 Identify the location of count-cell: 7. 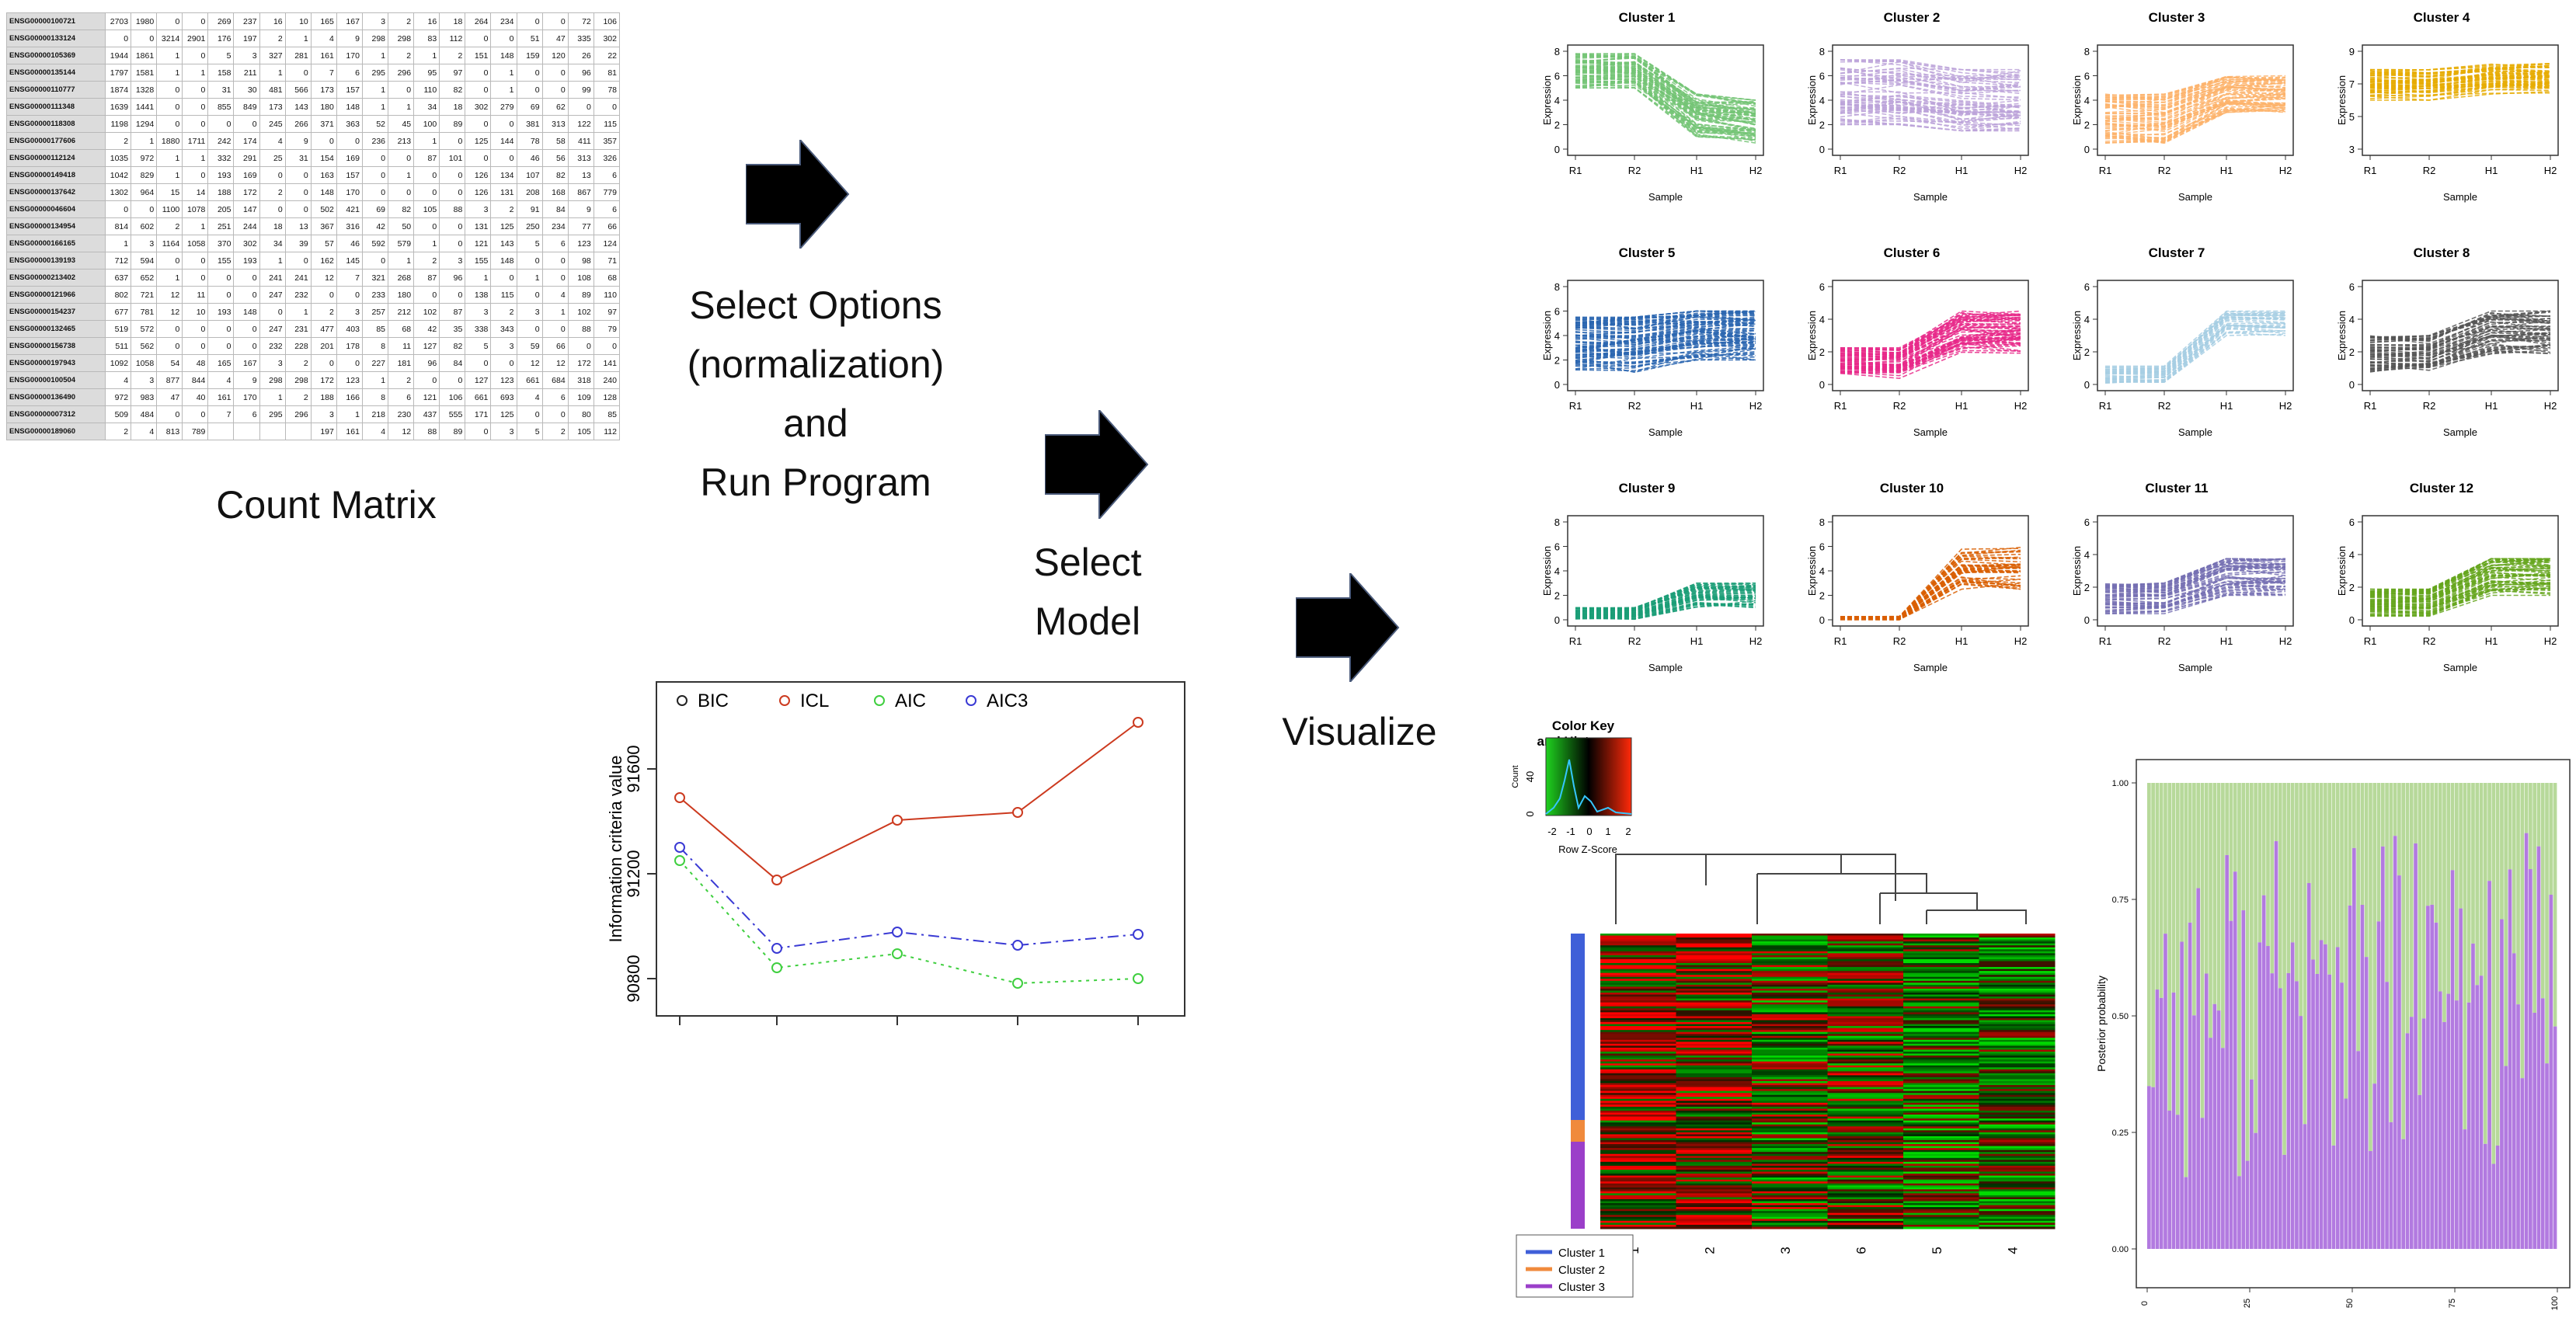
(221, 414).